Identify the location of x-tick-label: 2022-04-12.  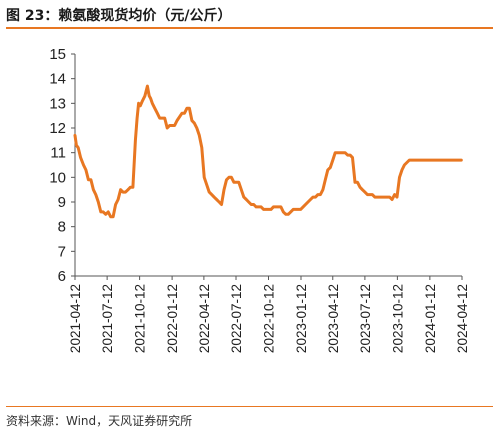
(204, 318).